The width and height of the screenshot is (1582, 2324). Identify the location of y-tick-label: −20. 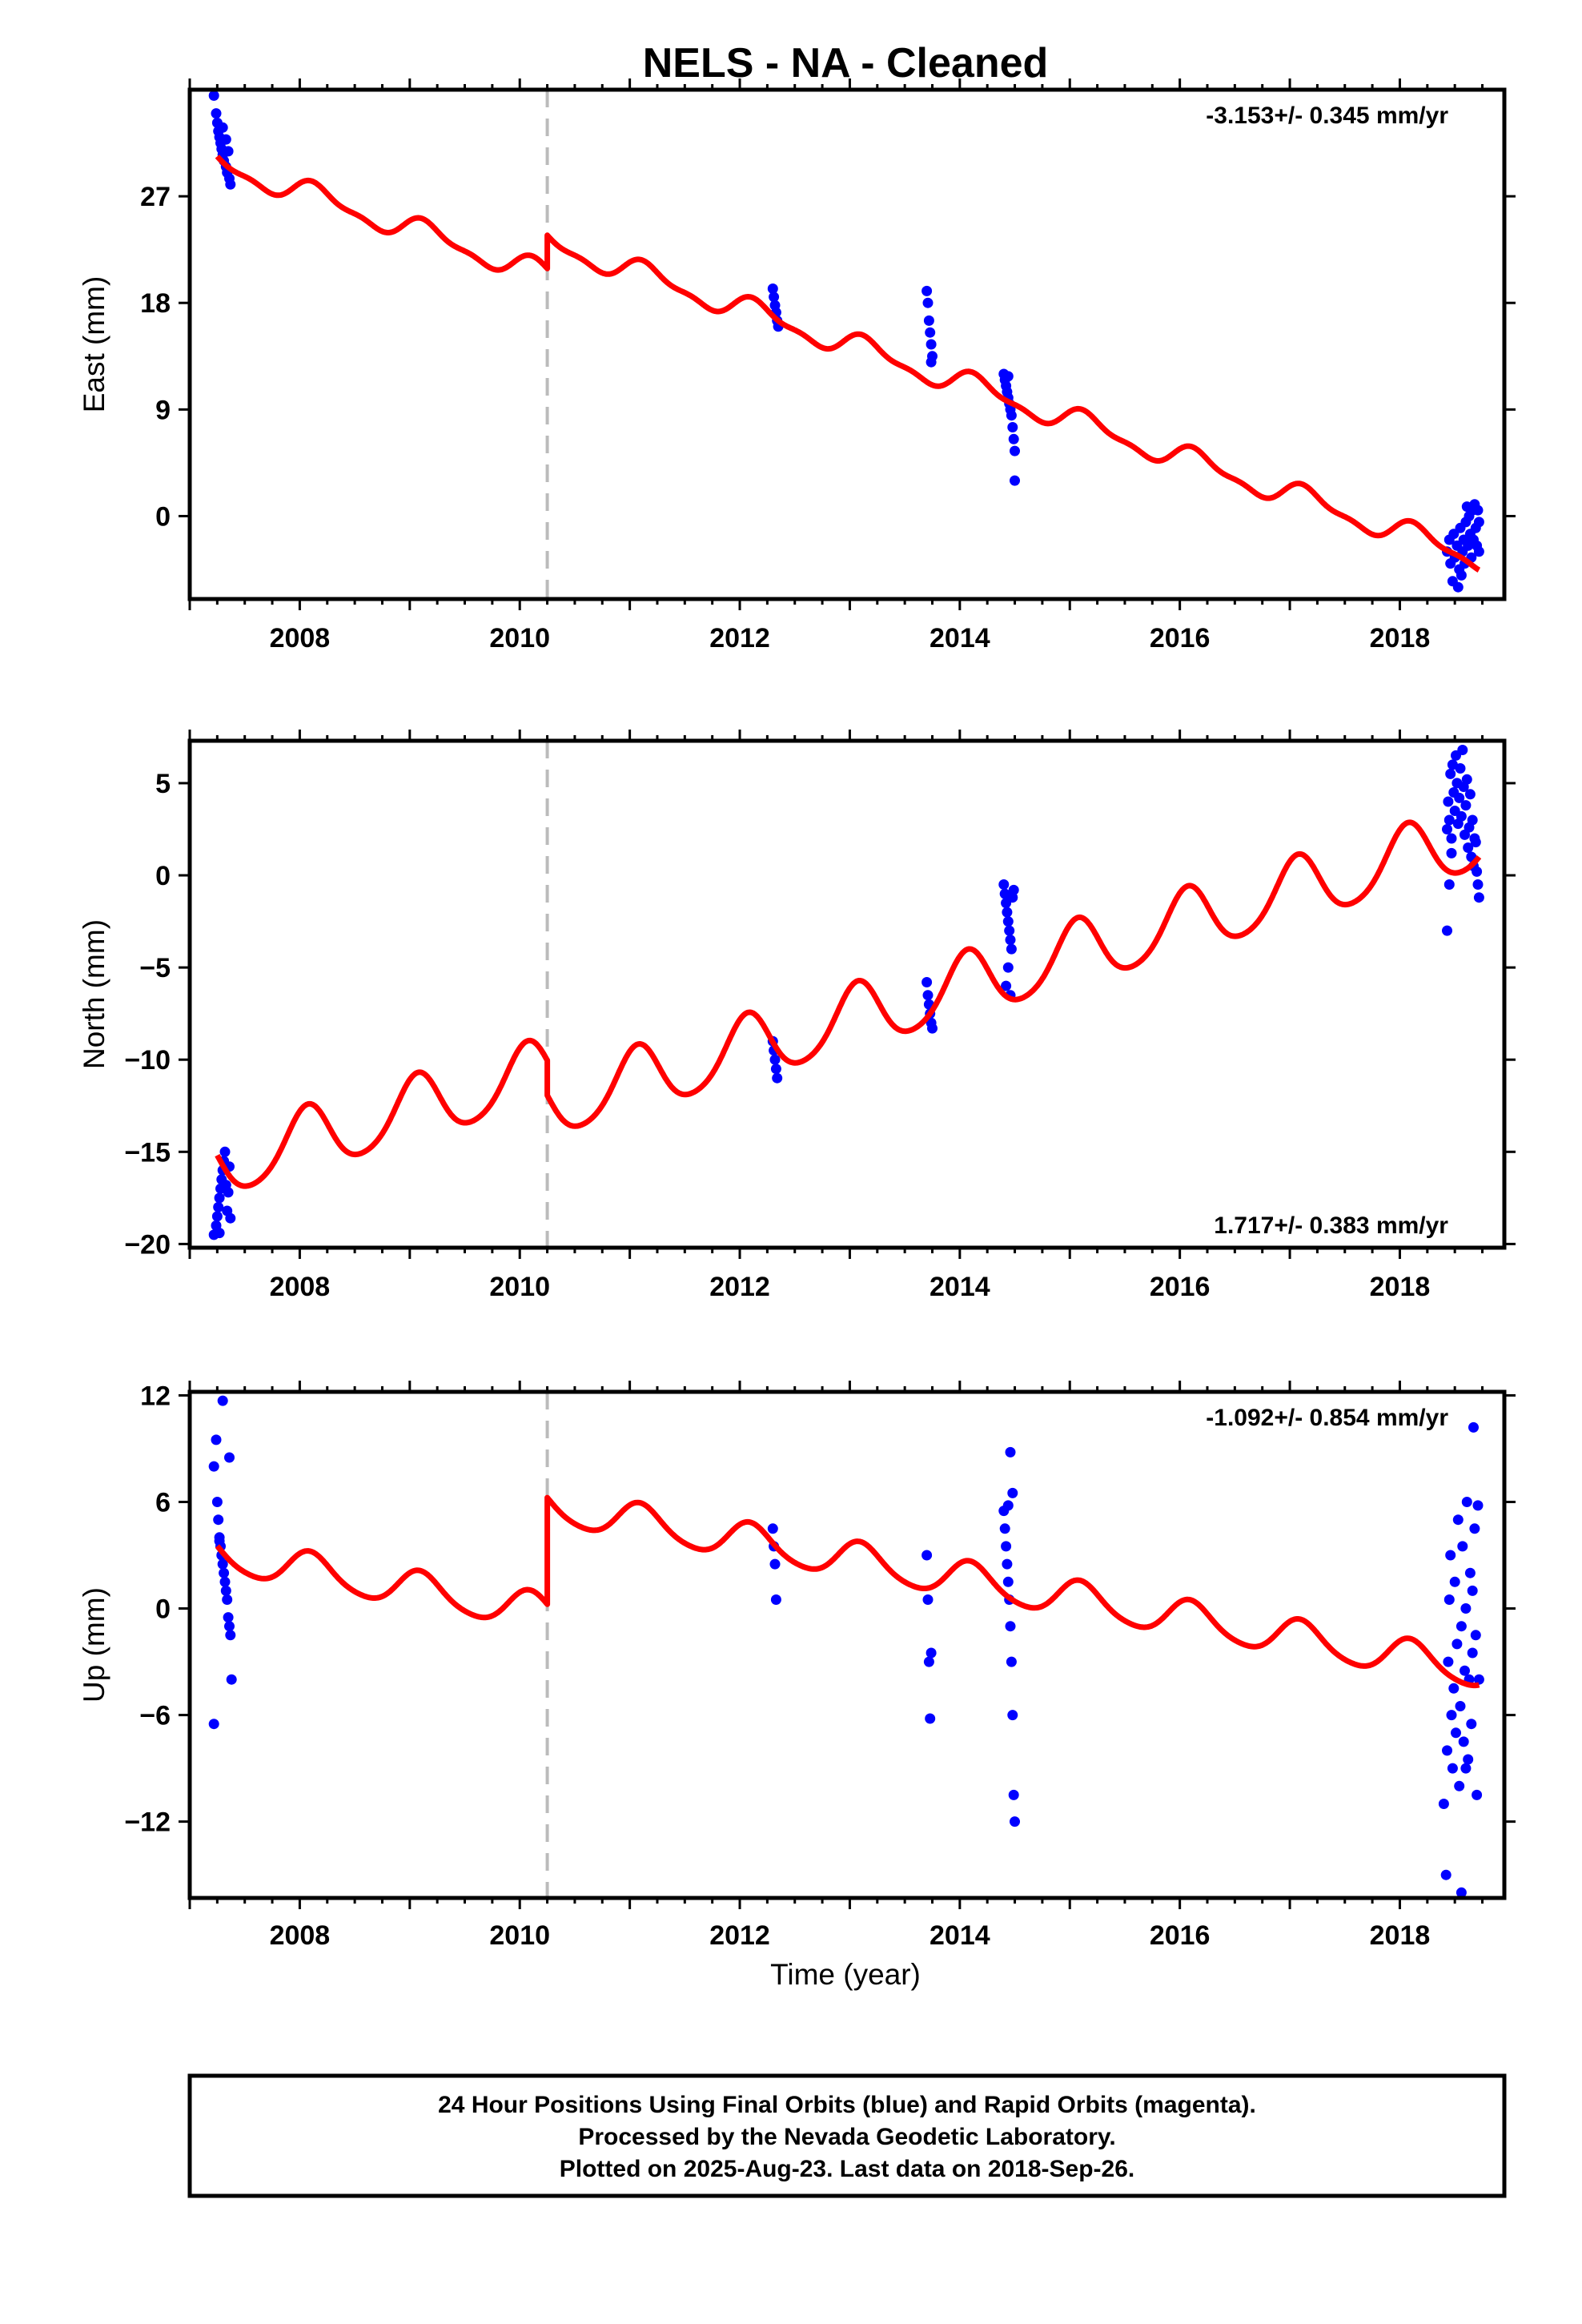
(147, 1244).